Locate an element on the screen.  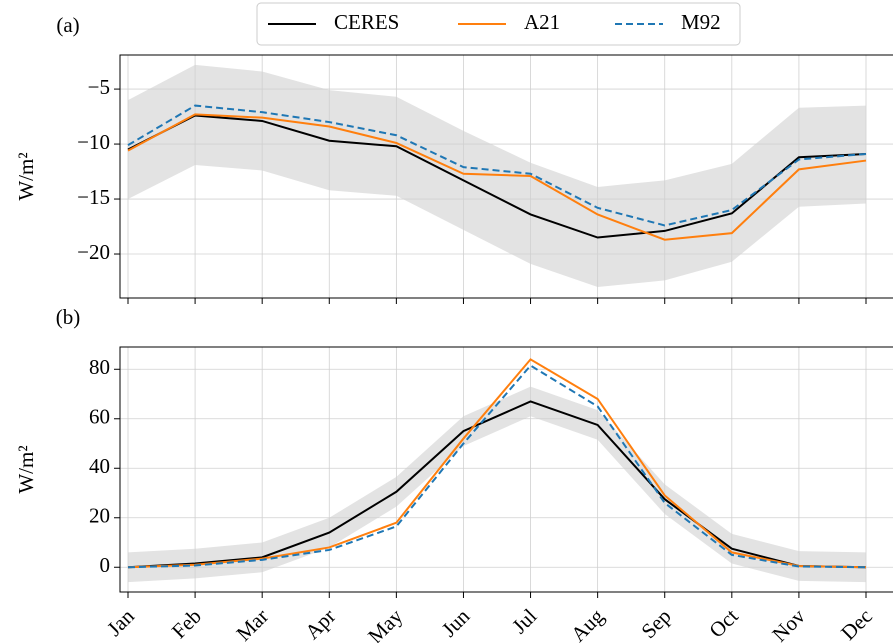
panel-label: (b) is located at coordinates (68, 317).